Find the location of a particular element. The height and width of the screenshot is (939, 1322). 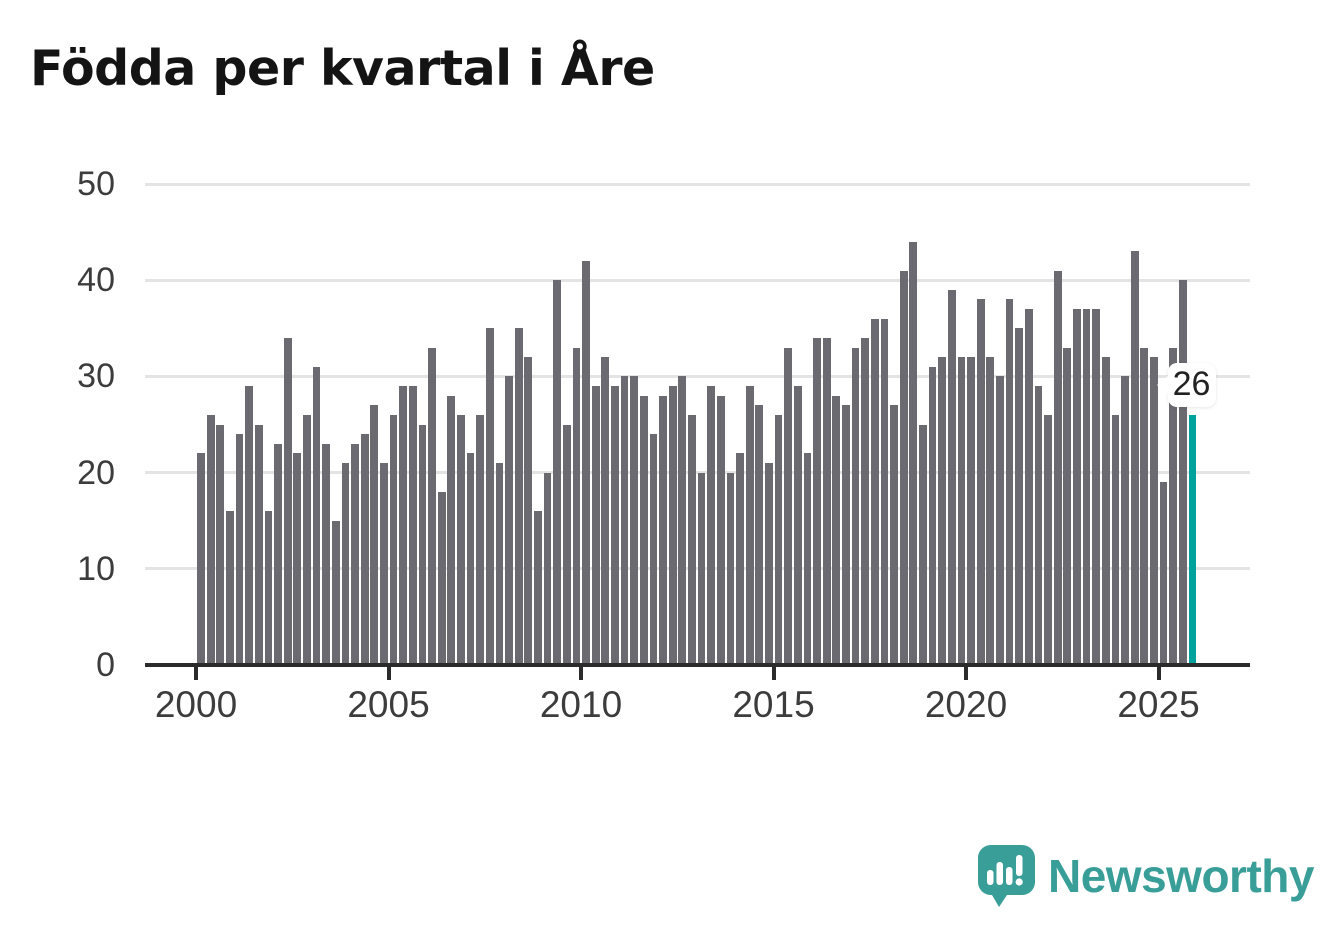

y-axis-tick-label: 50 is located at coordinates (96, 184).